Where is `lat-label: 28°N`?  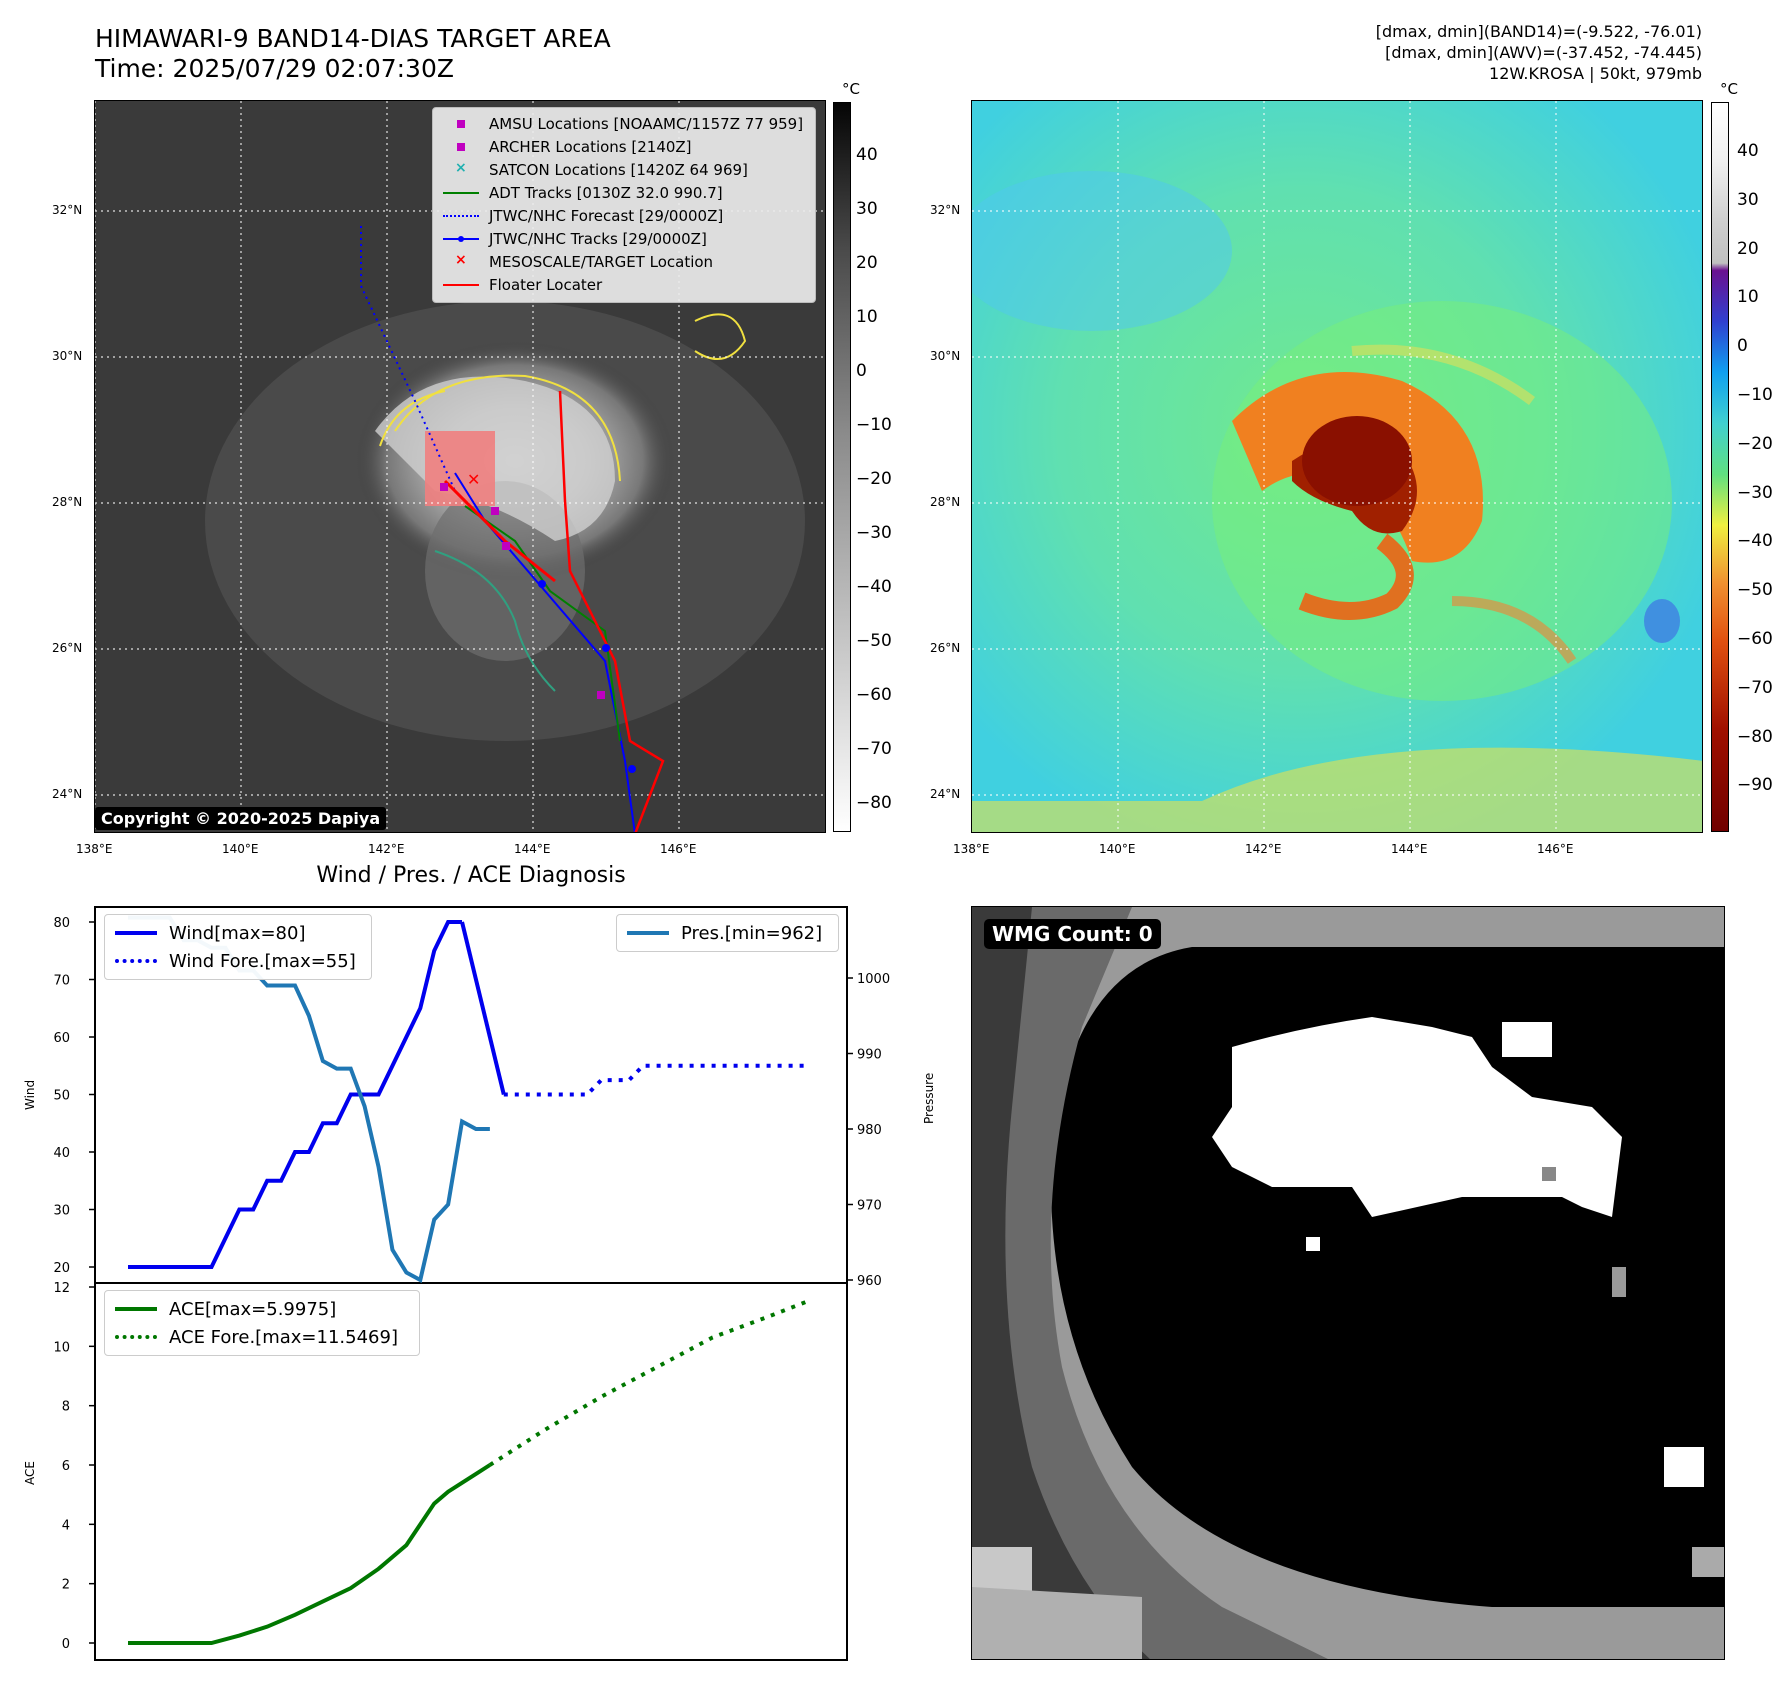
lat-label: 28°N is located at coordinates (945, 502).